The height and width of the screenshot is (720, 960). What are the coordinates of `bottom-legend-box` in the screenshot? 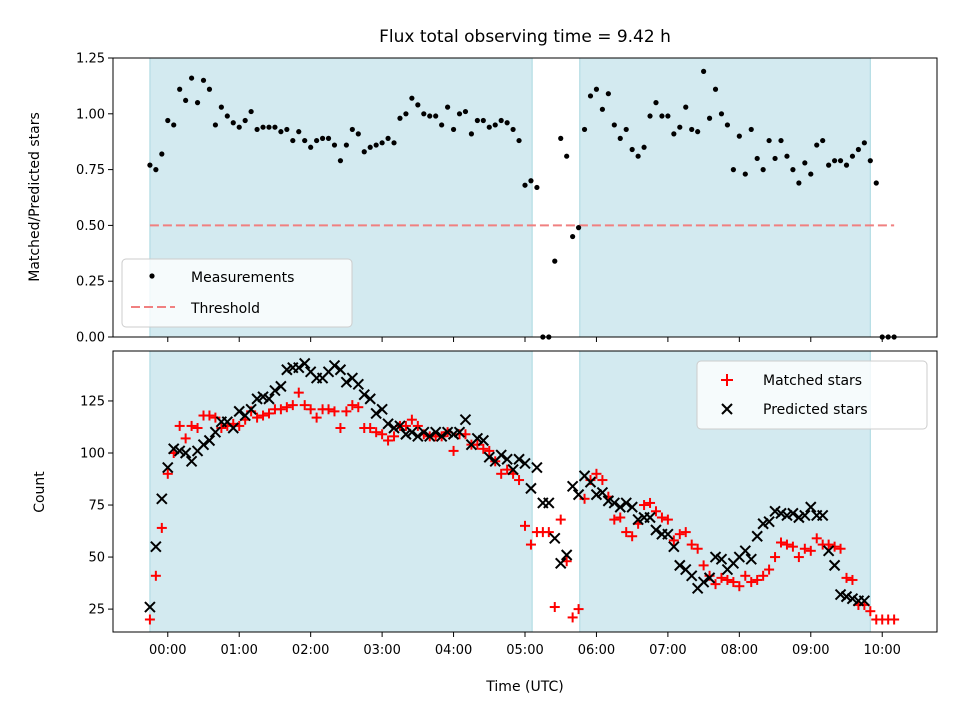 It's located at (812, 395).